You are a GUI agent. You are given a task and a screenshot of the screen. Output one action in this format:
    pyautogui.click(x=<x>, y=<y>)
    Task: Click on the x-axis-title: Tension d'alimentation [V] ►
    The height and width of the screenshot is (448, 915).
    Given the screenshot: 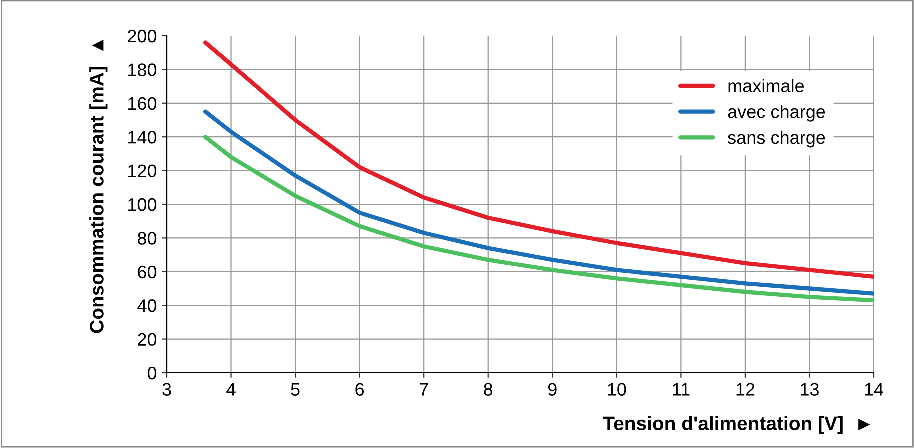 What is the action you would take?
    pyautogui.click(x=736, y=425)
    